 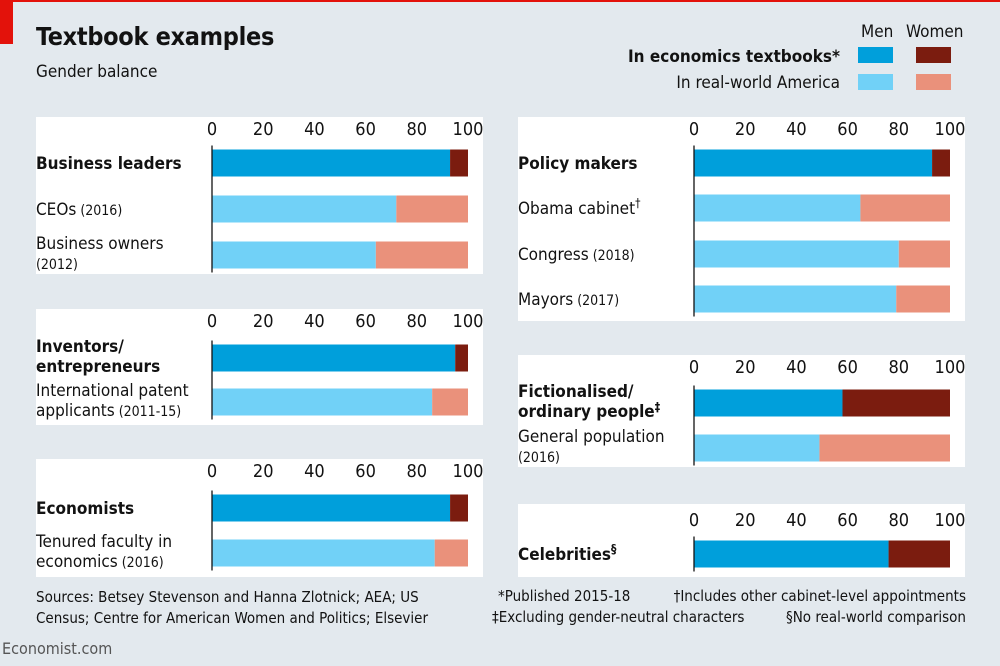 What do you see at coordinates (933, 82) in the screenshot?
I see `legend-swatch-women-real` at bounding box center [933, 82].